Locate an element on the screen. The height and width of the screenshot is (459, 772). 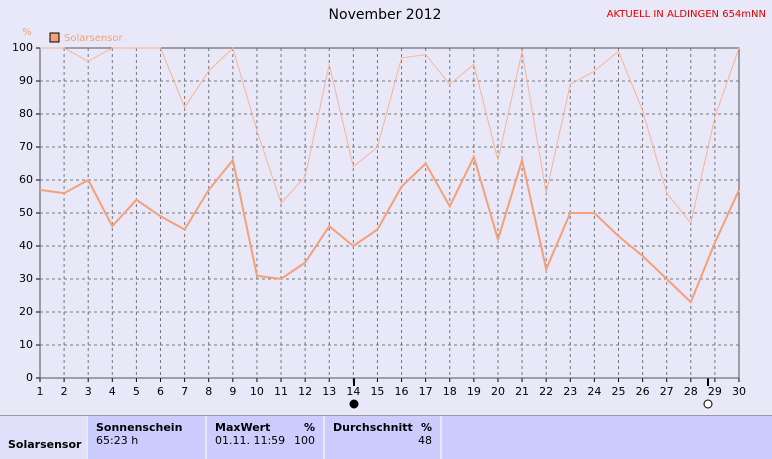
y-tick-label: 50 is located at coordinates (26, 212).